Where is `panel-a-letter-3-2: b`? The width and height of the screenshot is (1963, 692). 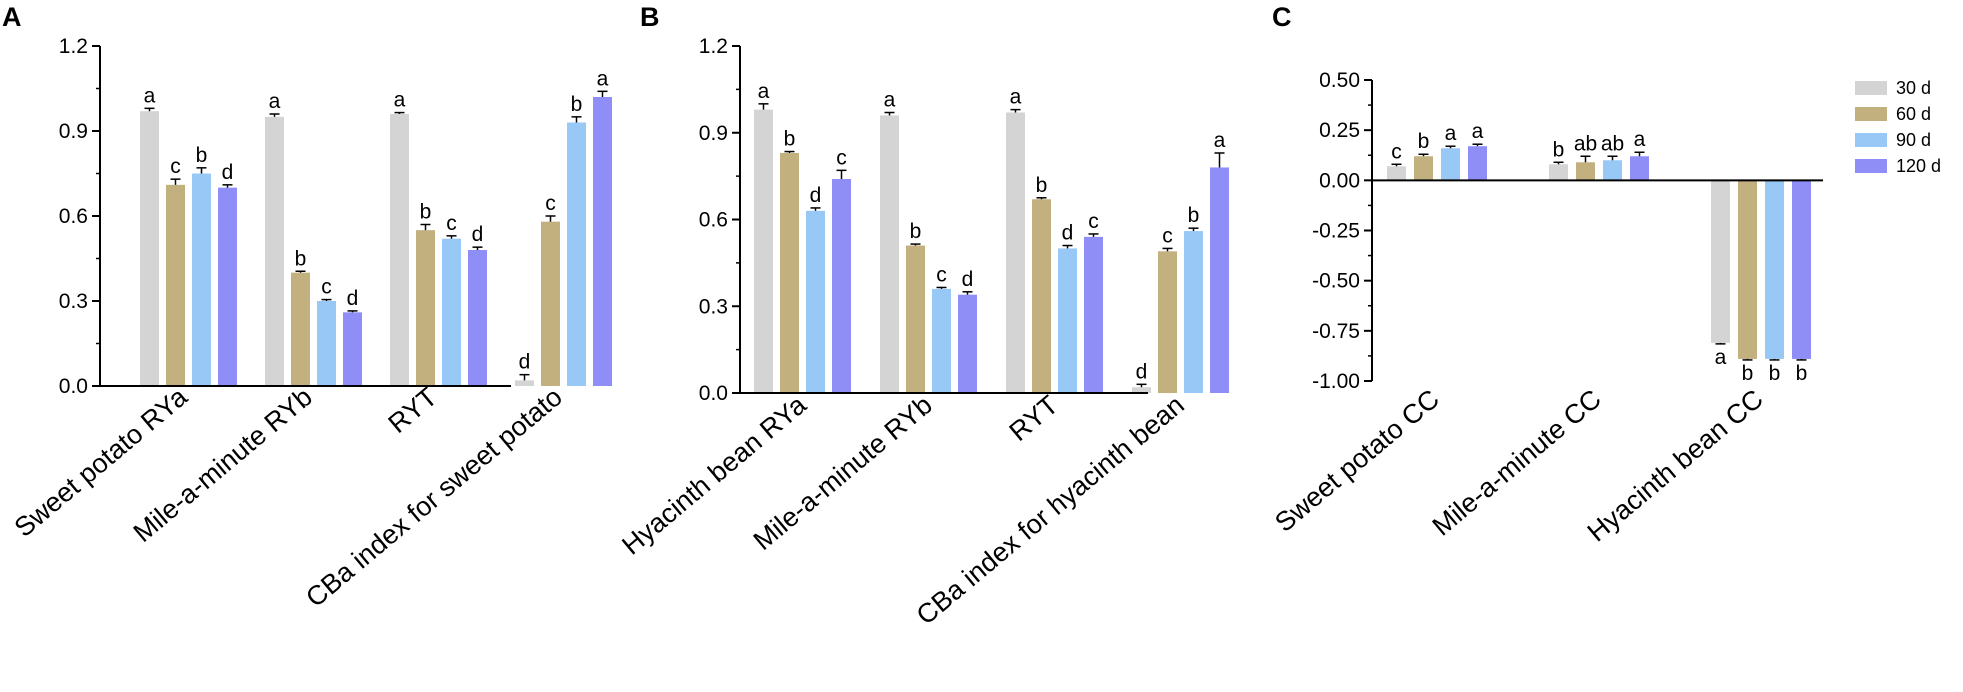 panel-a-letter-3-2: b is located at coordinates (426, 212).